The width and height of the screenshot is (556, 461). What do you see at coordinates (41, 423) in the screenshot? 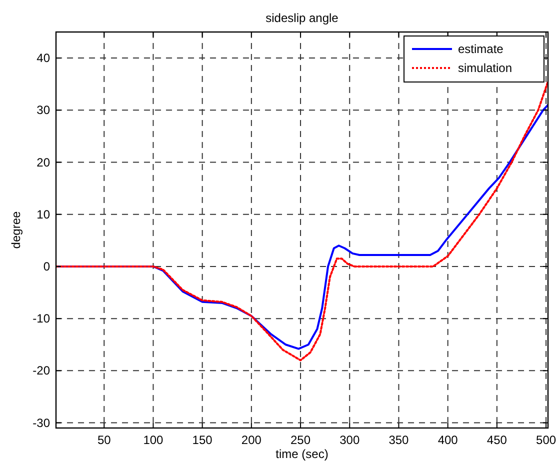
I see `y-tick-label: -30` at bounding box center [41, 423].